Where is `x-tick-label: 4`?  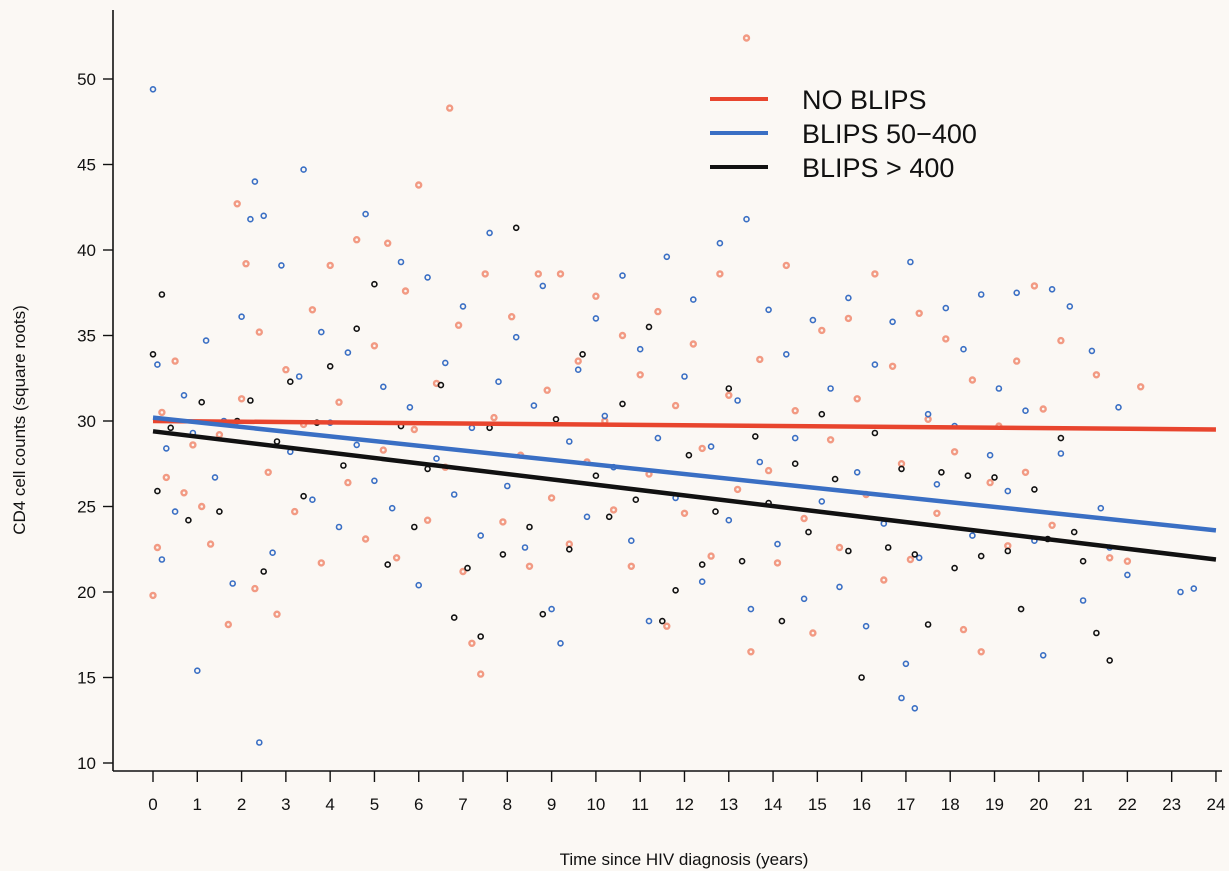 x-tick-label: 4 is located at coordinates (329, 804).